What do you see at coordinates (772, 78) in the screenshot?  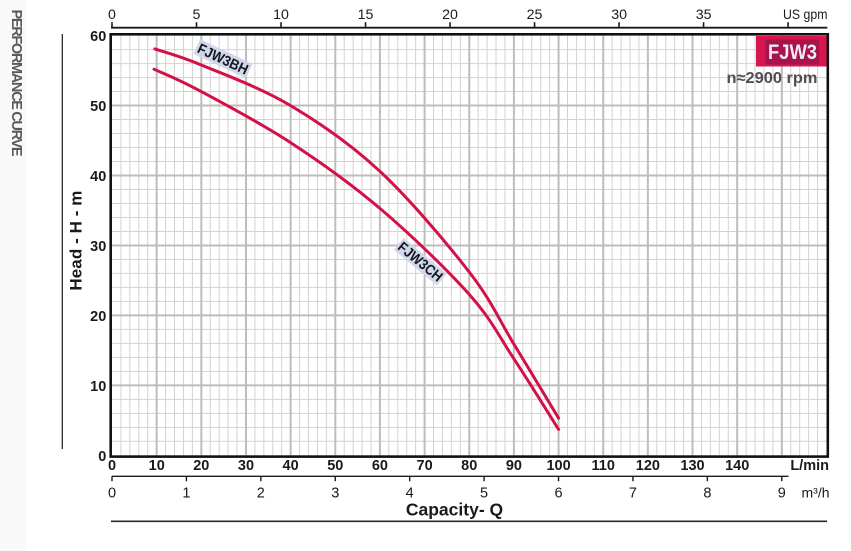 I see `svg-text: n≈2900 rpm` at bounding box center [772, 78].